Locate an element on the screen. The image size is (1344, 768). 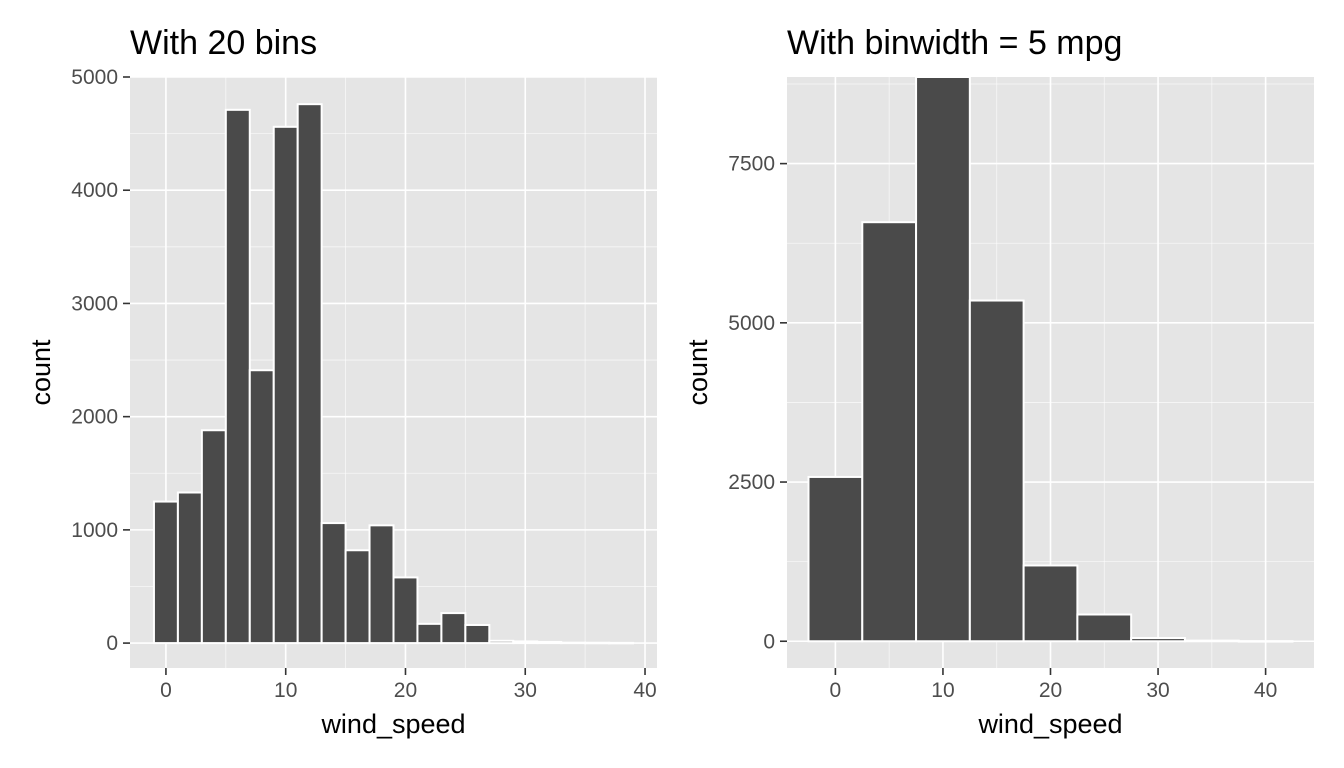
y-tick-label: 4000 is located at coordinates (94, 190).